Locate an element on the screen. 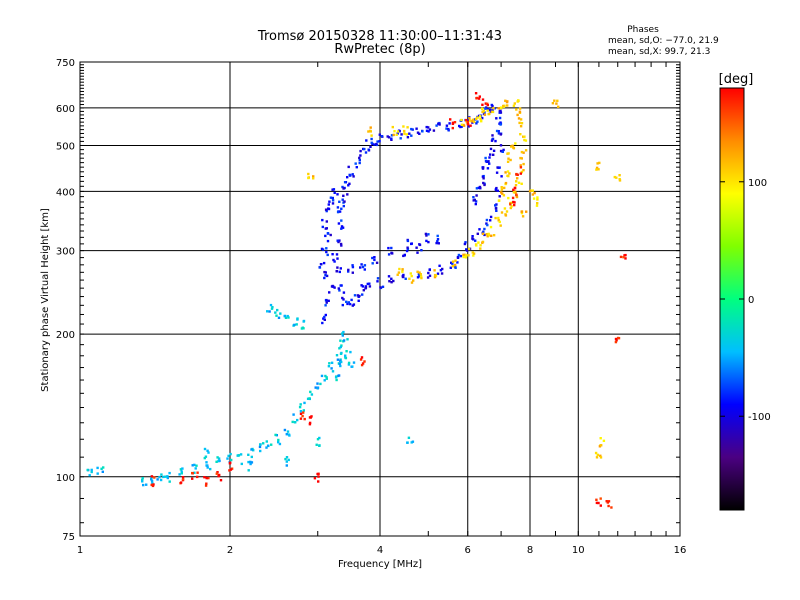 The image size is (800, 600). x-tick-label: 16 is located at coordinates (680, 550).